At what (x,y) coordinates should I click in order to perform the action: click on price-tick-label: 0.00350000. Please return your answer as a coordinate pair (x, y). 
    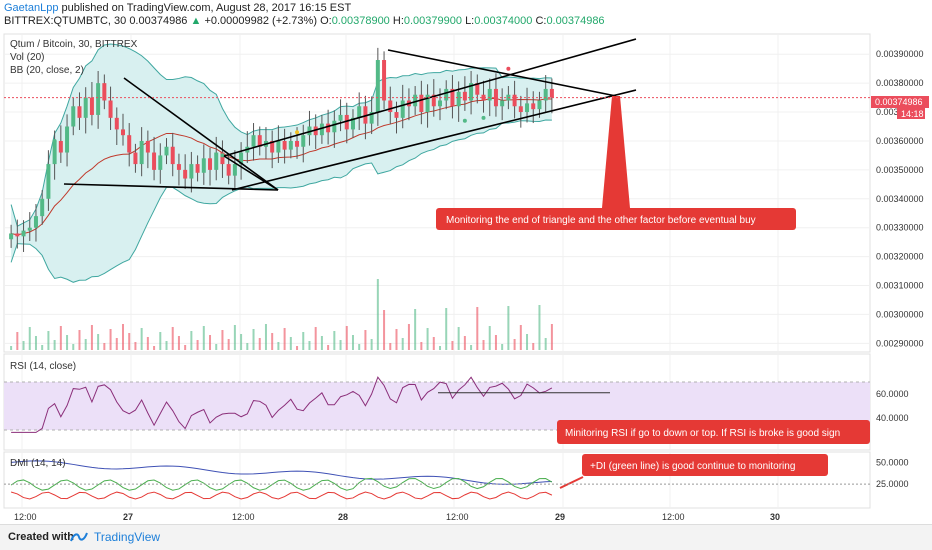
    Looking at the image, I should click on (900, 170).